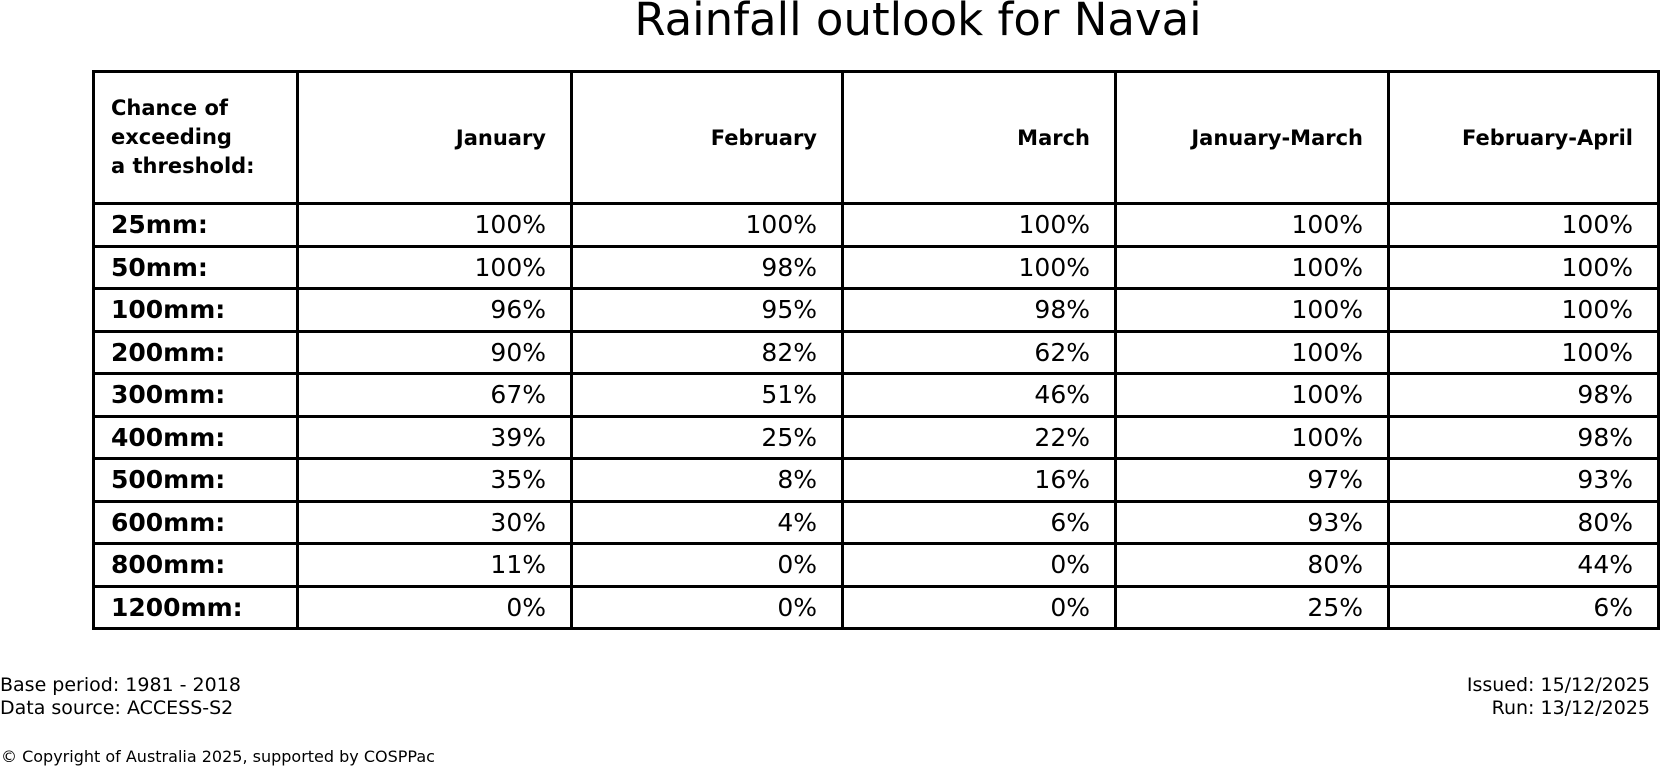 The width and height of the screenshot is (1665, 769). I want to click on probability-cell: 51%, so click(707, 395).